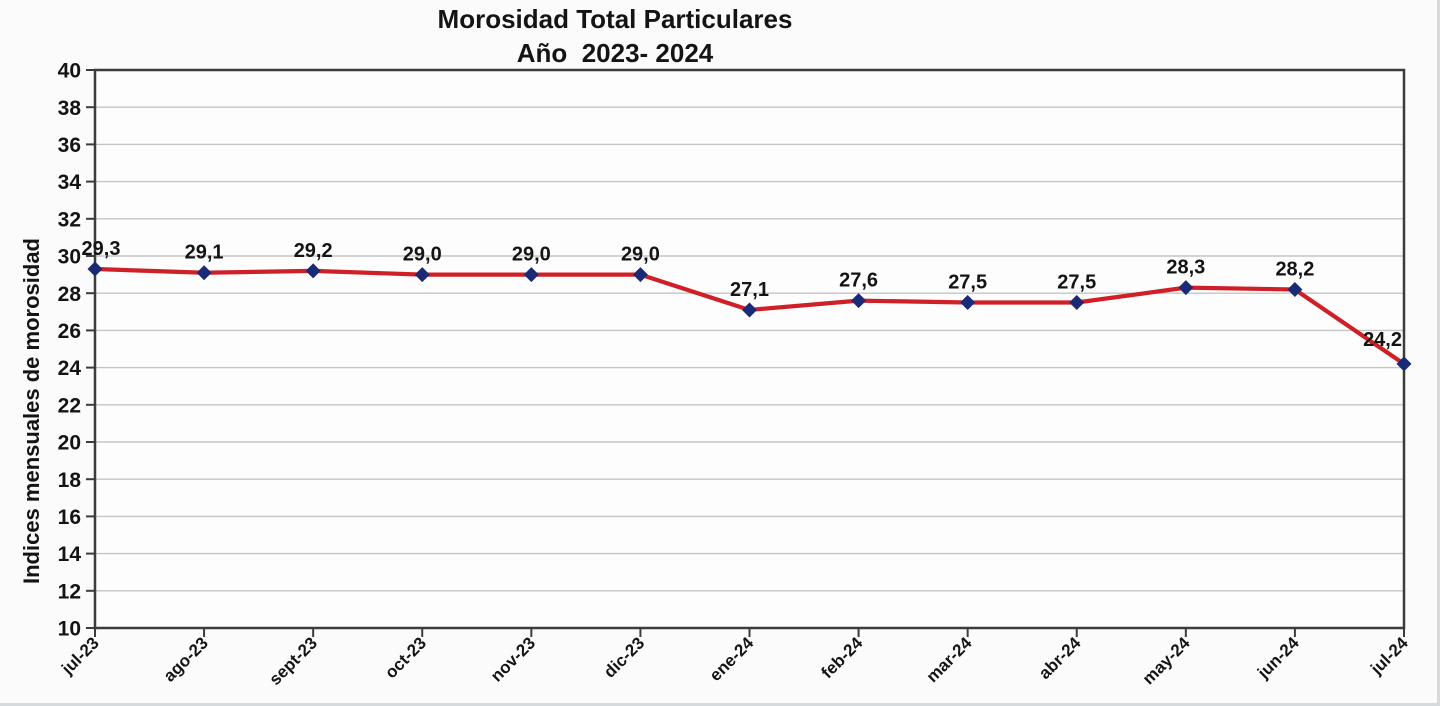 The width and height of the screenshot is (1440, 706). I want to click on data-label: 29,1, so click(204, 253).